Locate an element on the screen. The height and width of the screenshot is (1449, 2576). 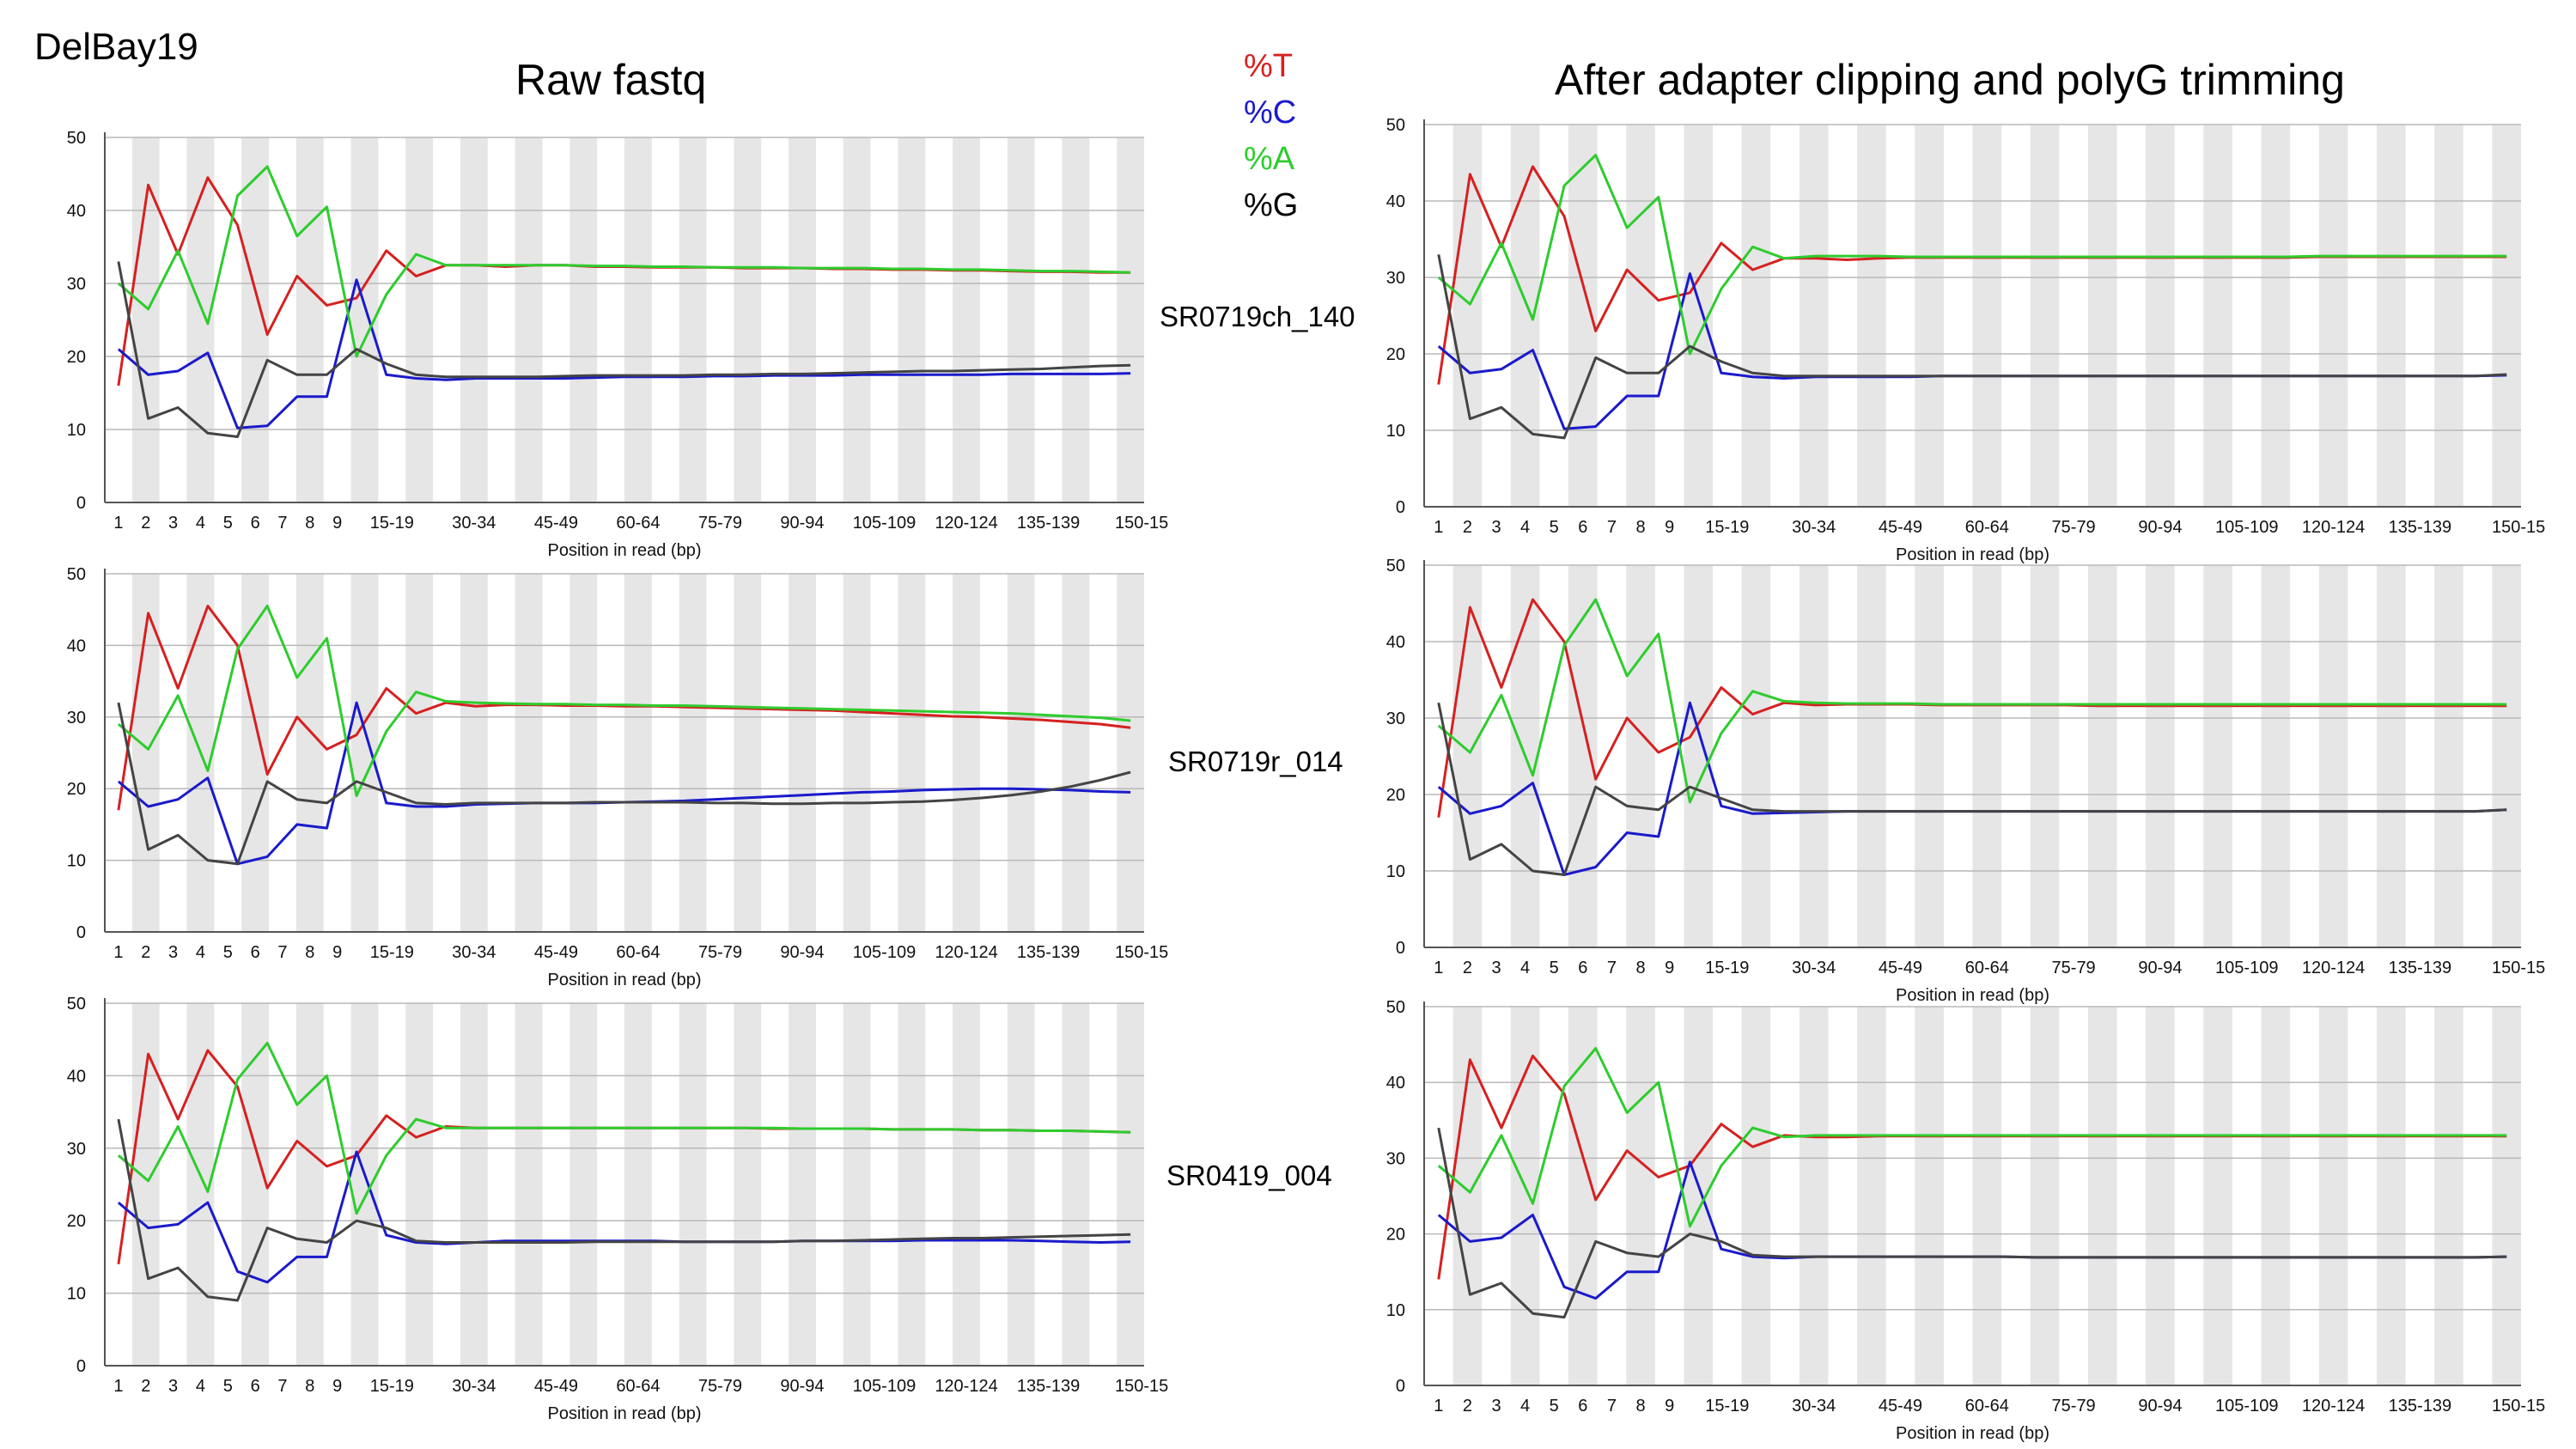
y-tick-label: 40 is located at coordinates (76, 211).